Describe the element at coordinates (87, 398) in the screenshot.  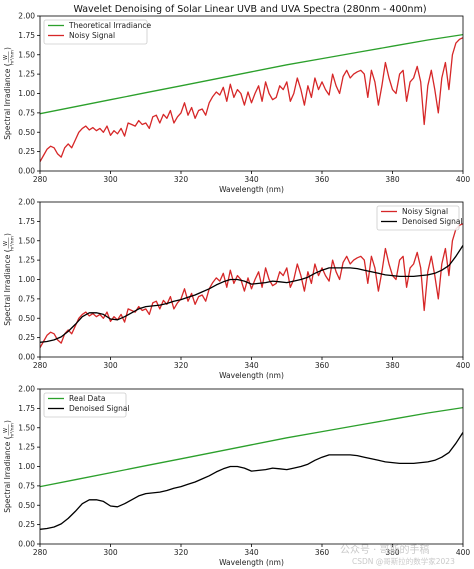
I see `legend-entry: Real Data` at that location.